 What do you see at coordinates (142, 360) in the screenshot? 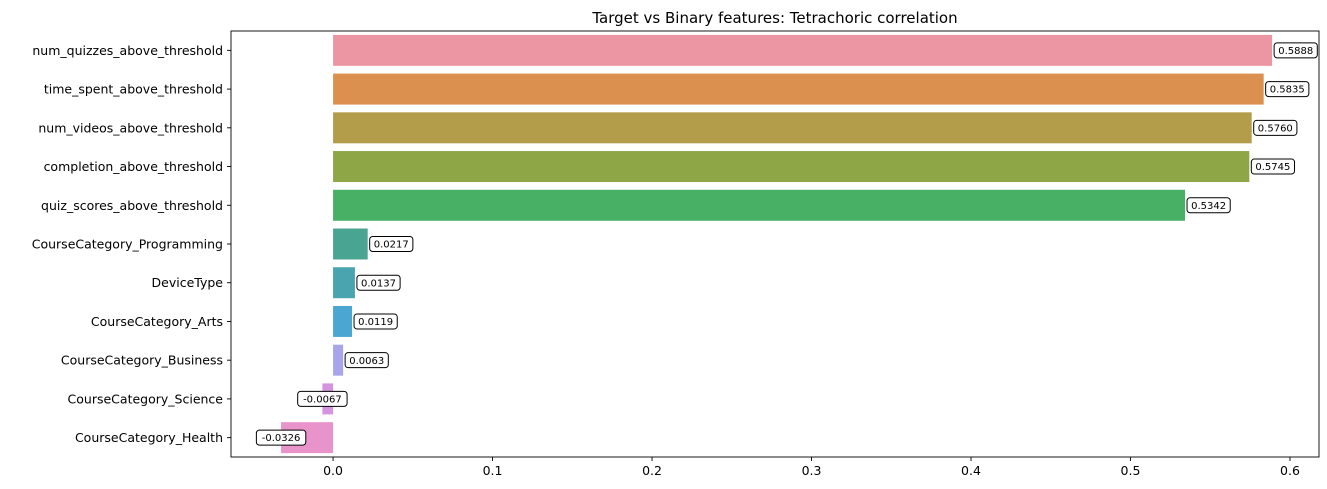
I see `ytick-label: CourseCategory_Business` at bounding box center [142, 360].